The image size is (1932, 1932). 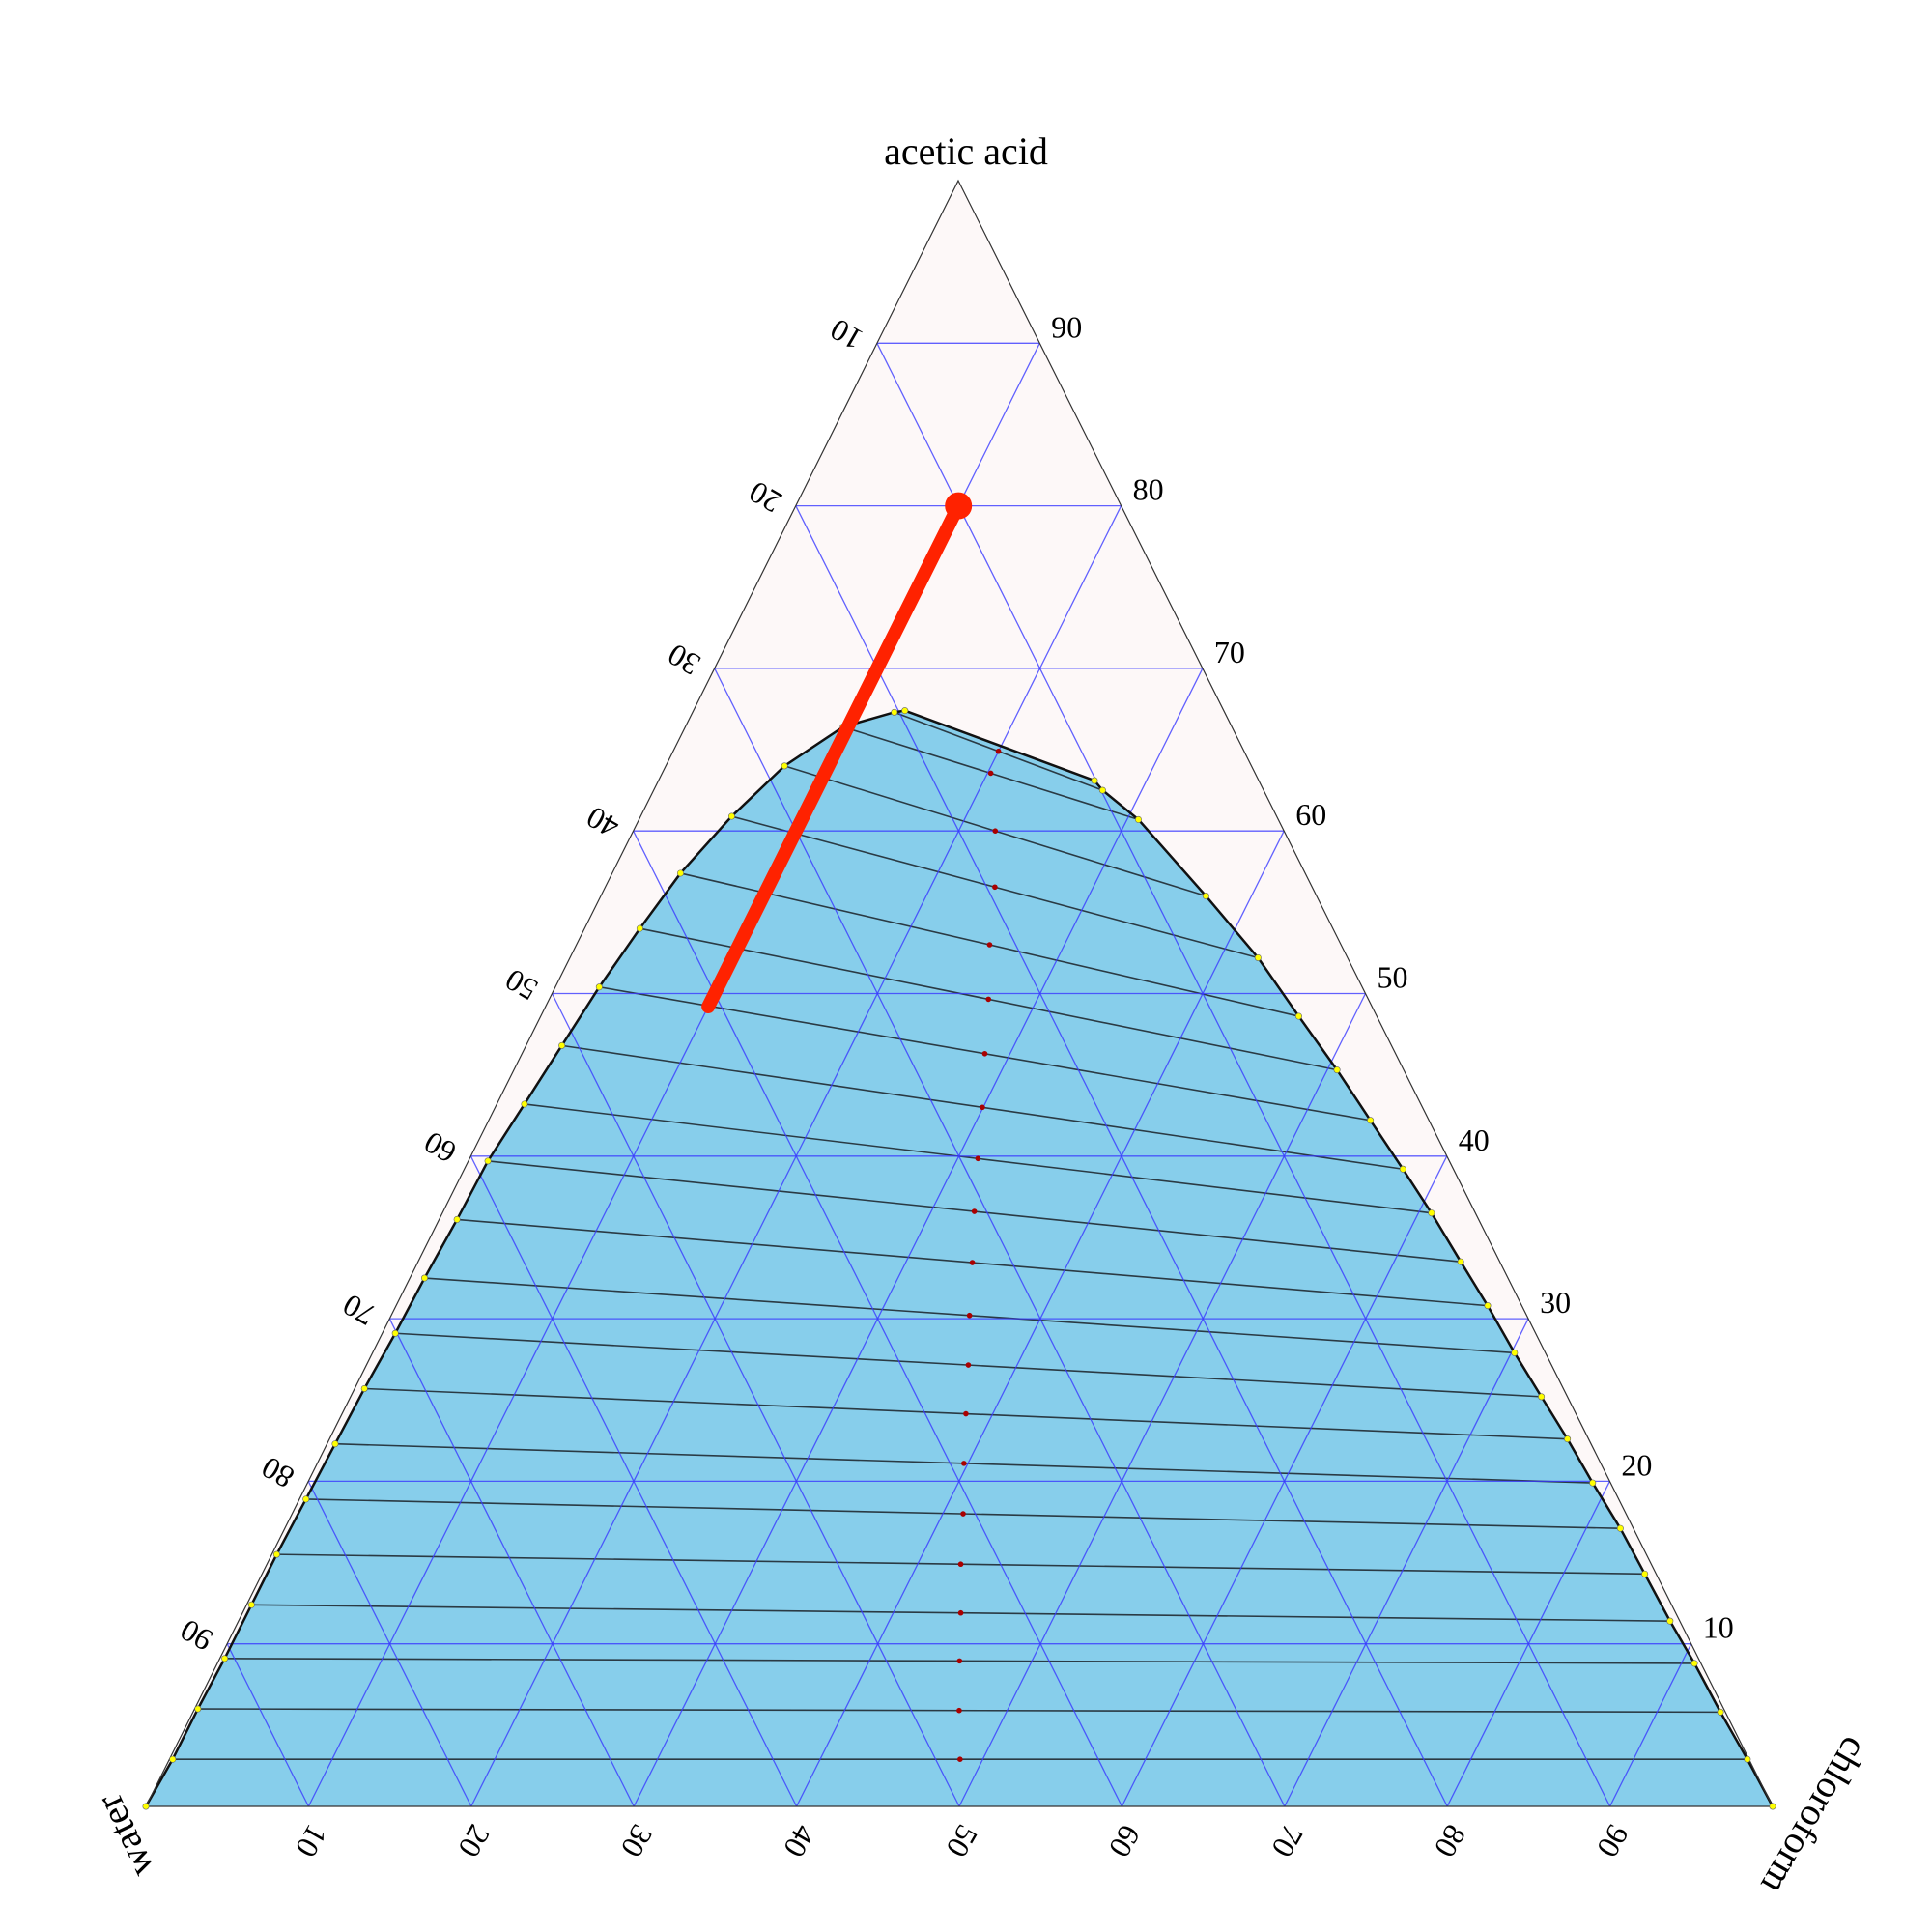 I want to click on tick-label-chloroform: 10, so click(x=311, y=1841).